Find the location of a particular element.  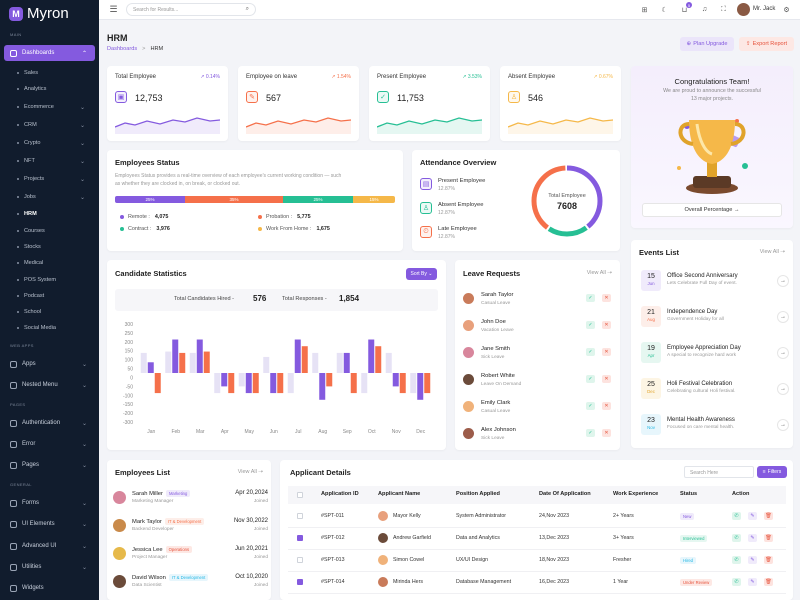

search-input: Search for Results... ⌕ is located at coordinates (191, 9).